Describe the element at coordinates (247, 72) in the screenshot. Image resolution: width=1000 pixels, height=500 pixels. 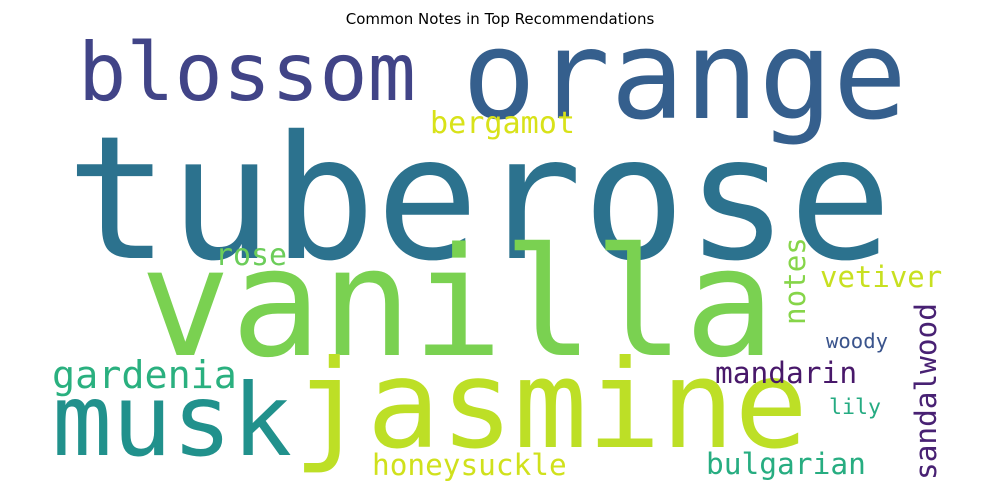
I see `word-blossom: blossom` at that location.